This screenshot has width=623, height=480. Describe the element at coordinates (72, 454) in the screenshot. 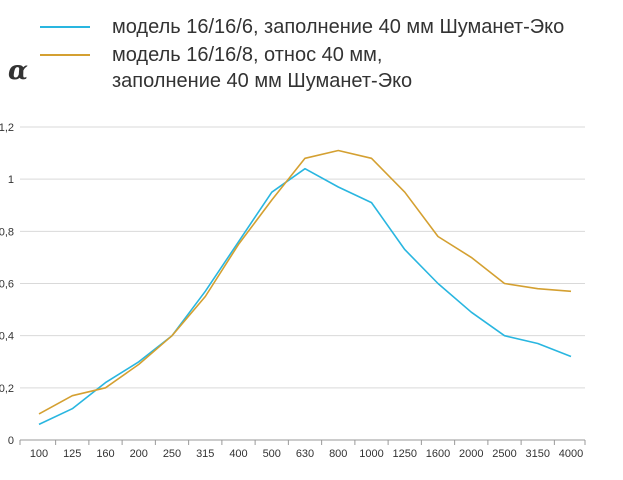

I see `x-tick-label: 125` at that location.